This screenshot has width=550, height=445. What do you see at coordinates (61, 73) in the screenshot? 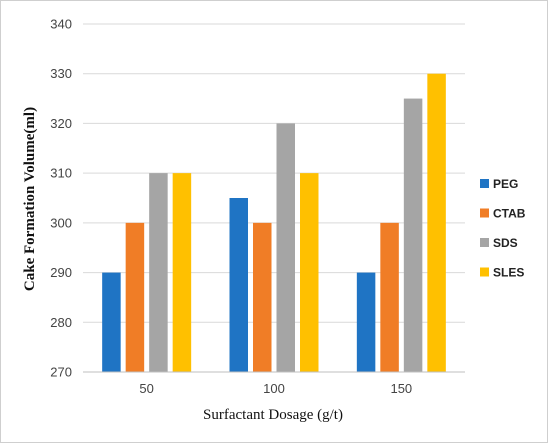
I see `y-tick-label: 330` at bounding box center [61, 73].